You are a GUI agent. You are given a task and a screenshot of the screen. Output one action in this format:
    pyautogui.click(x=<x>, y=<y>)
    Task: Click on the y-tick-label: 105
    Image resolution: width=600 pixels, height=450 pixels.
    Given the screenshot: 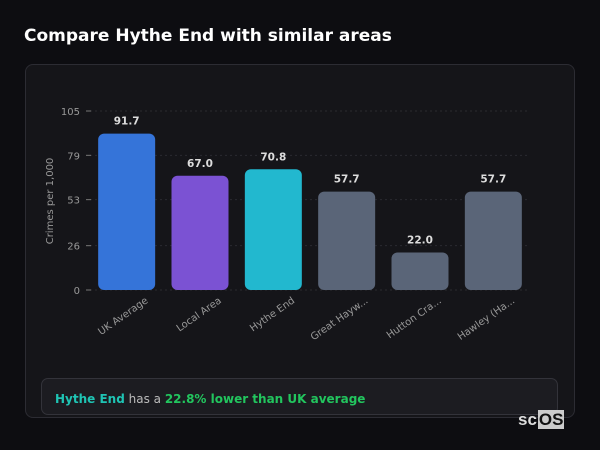 What is the action you would take?
    pyautogui.click(x=70, y=112)
    